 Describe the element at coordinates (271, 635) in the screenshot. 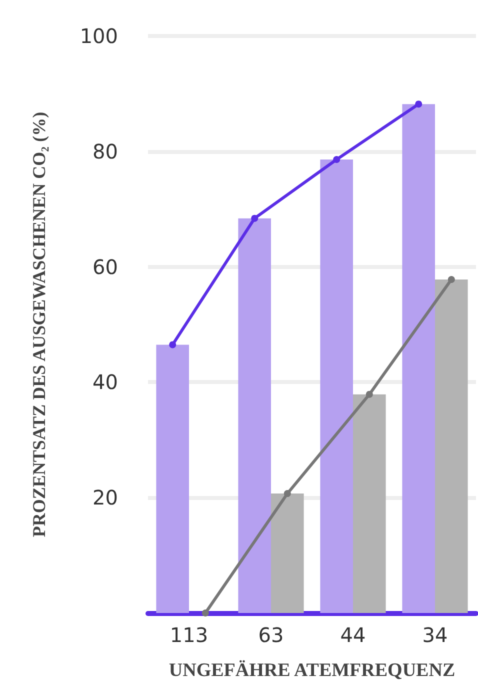

I see `x-tick-label: 63` at that location.